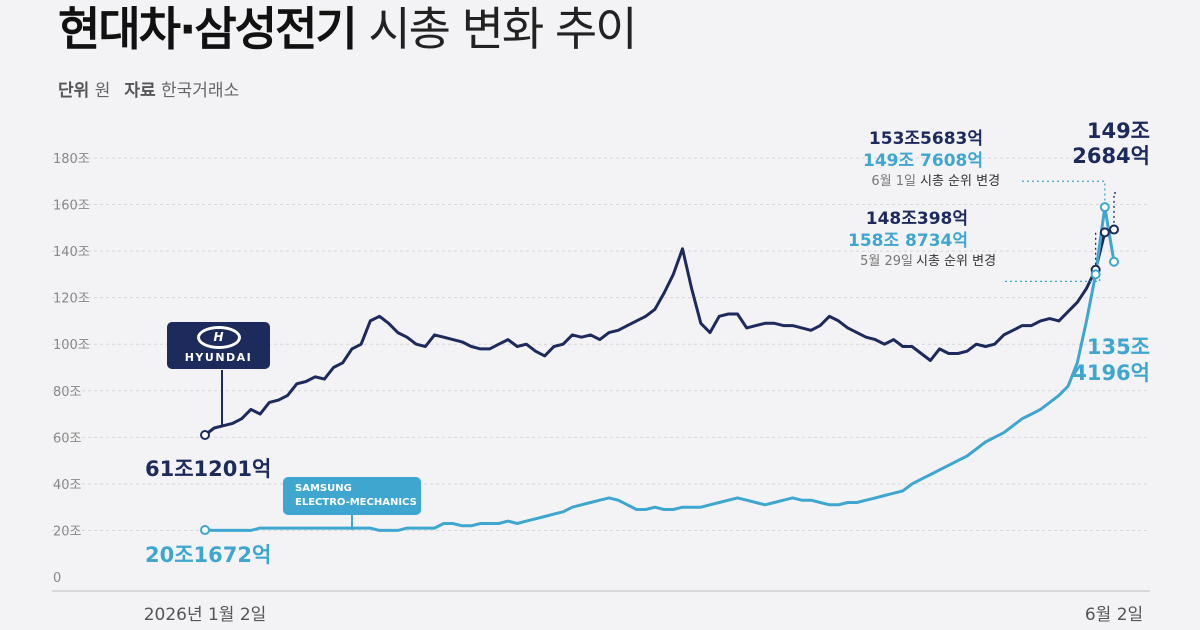 The image size is (1200, 630). I want to click on chart-title: 현대차·삼성전기 시총 변화 추이, so click(348, 29).